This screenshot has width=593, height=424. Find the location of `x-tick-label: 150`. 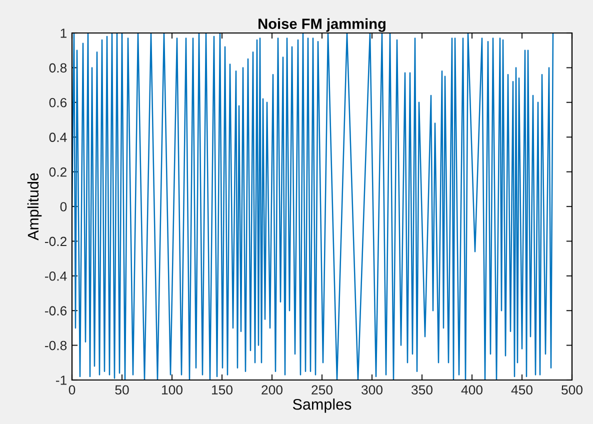

x-tick-label: 150 is located at coordinates (222, 390).